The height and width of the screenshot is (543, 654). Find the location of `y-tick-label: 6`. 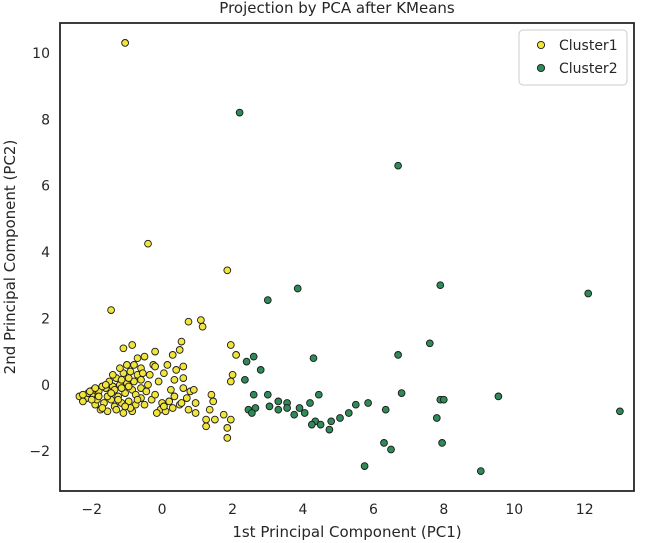

y-tick-label: 6 is located at coordinates (45, 187).